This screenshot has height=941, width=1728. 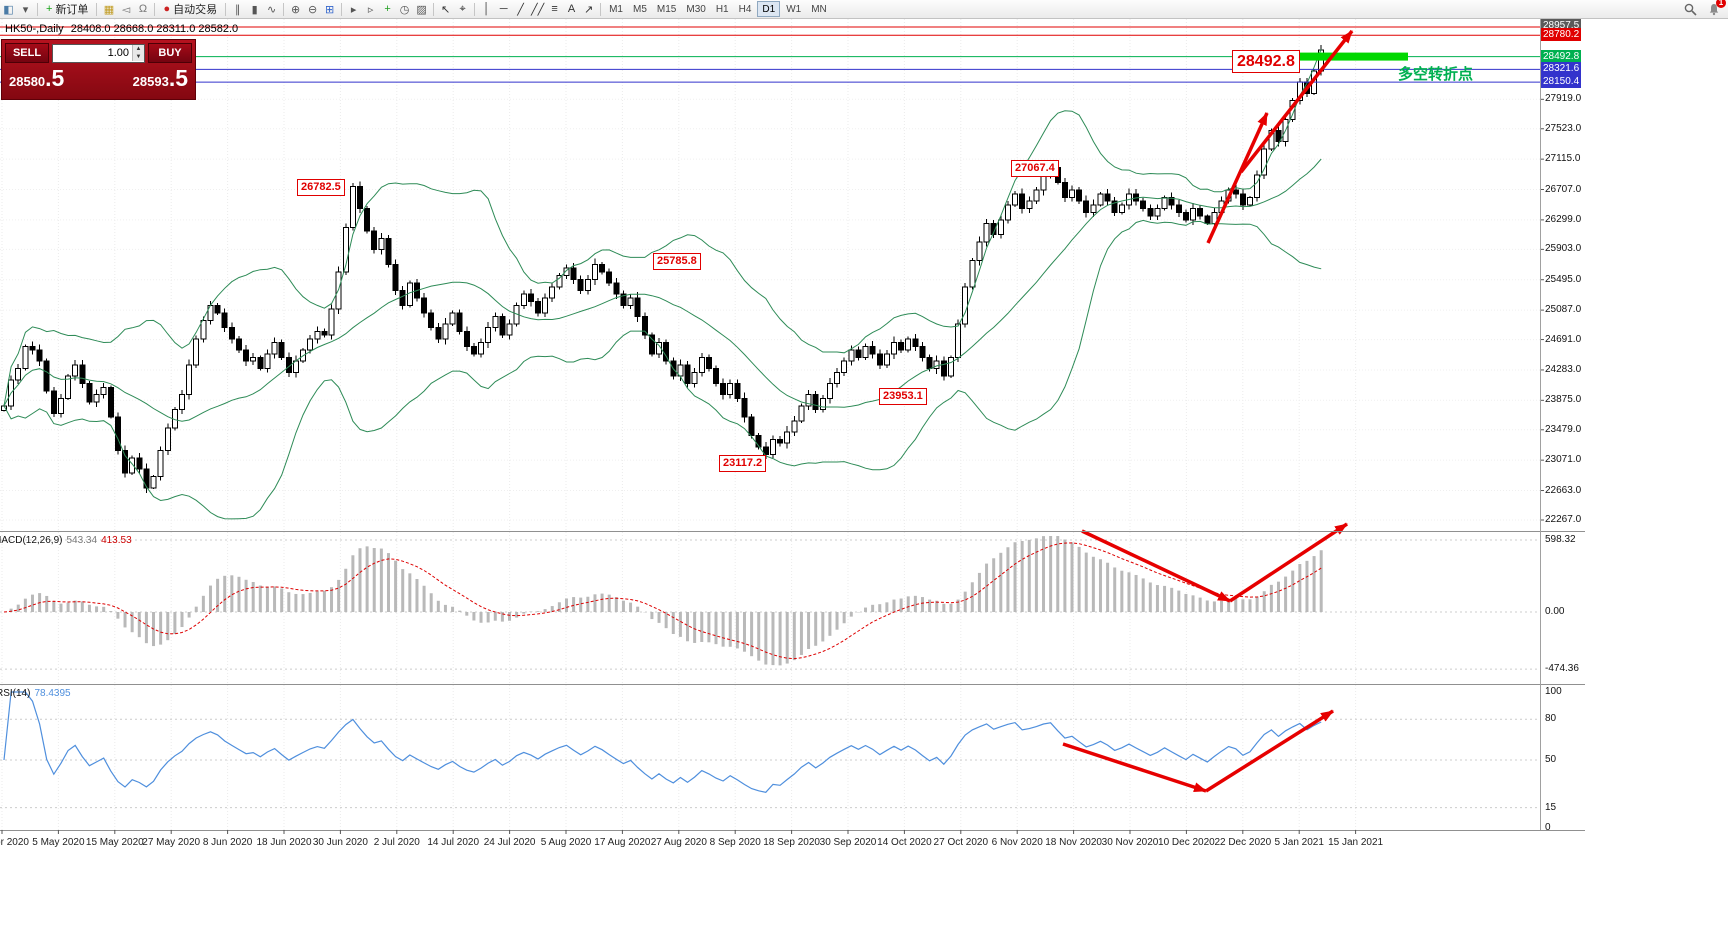 What do you see at coordinates (82, 540) in the screenshot?
I see `macd-main-value: 543.34` at bounding box center [82, 540].